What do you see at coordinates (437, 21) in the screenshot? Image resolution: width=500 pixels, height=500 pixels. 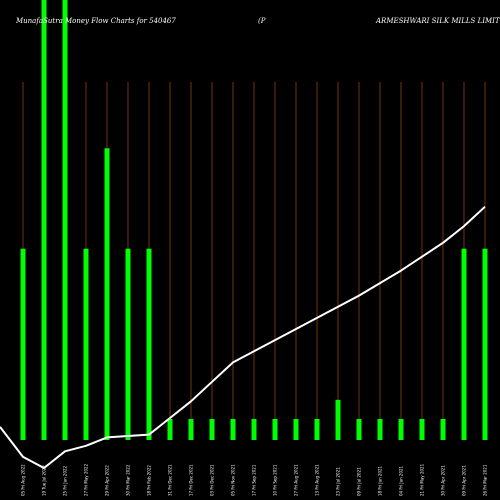 I see `chart-title-right: ARMESHWARI SILK MILLS LIMIT` at bounding box center [437, 21].